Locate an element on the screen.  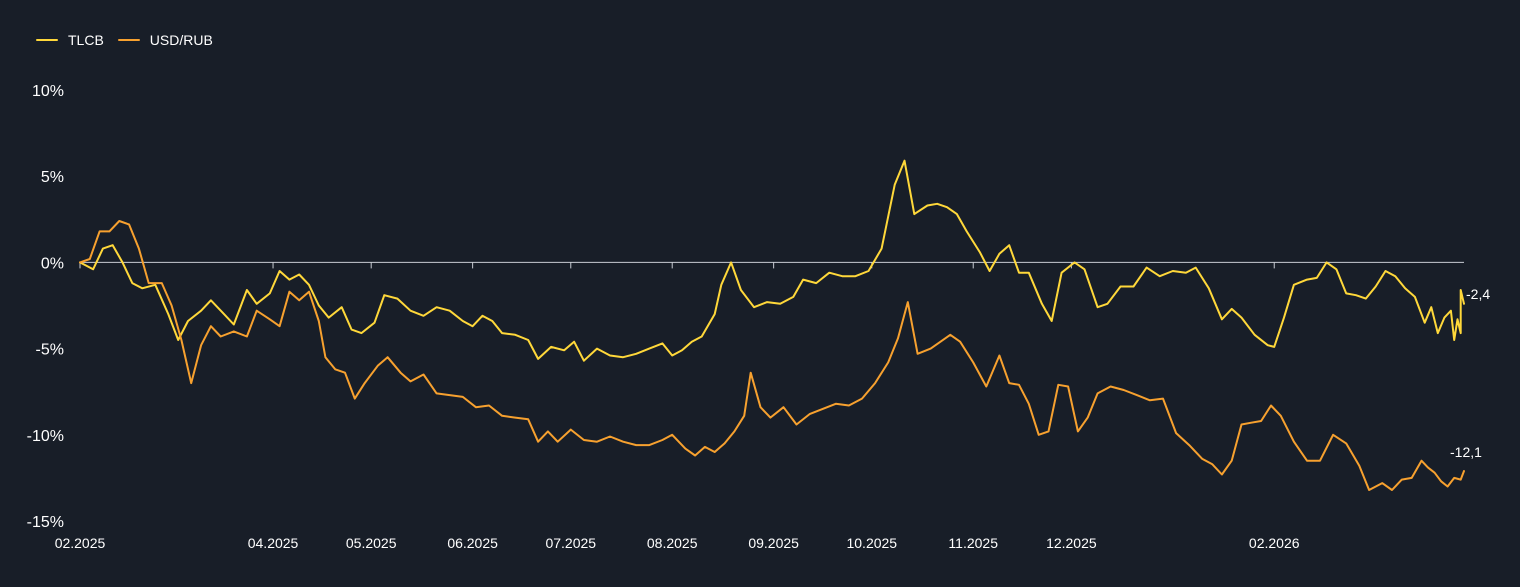
x-tick-label: 08.2025 is located at coordinates (672, 543).